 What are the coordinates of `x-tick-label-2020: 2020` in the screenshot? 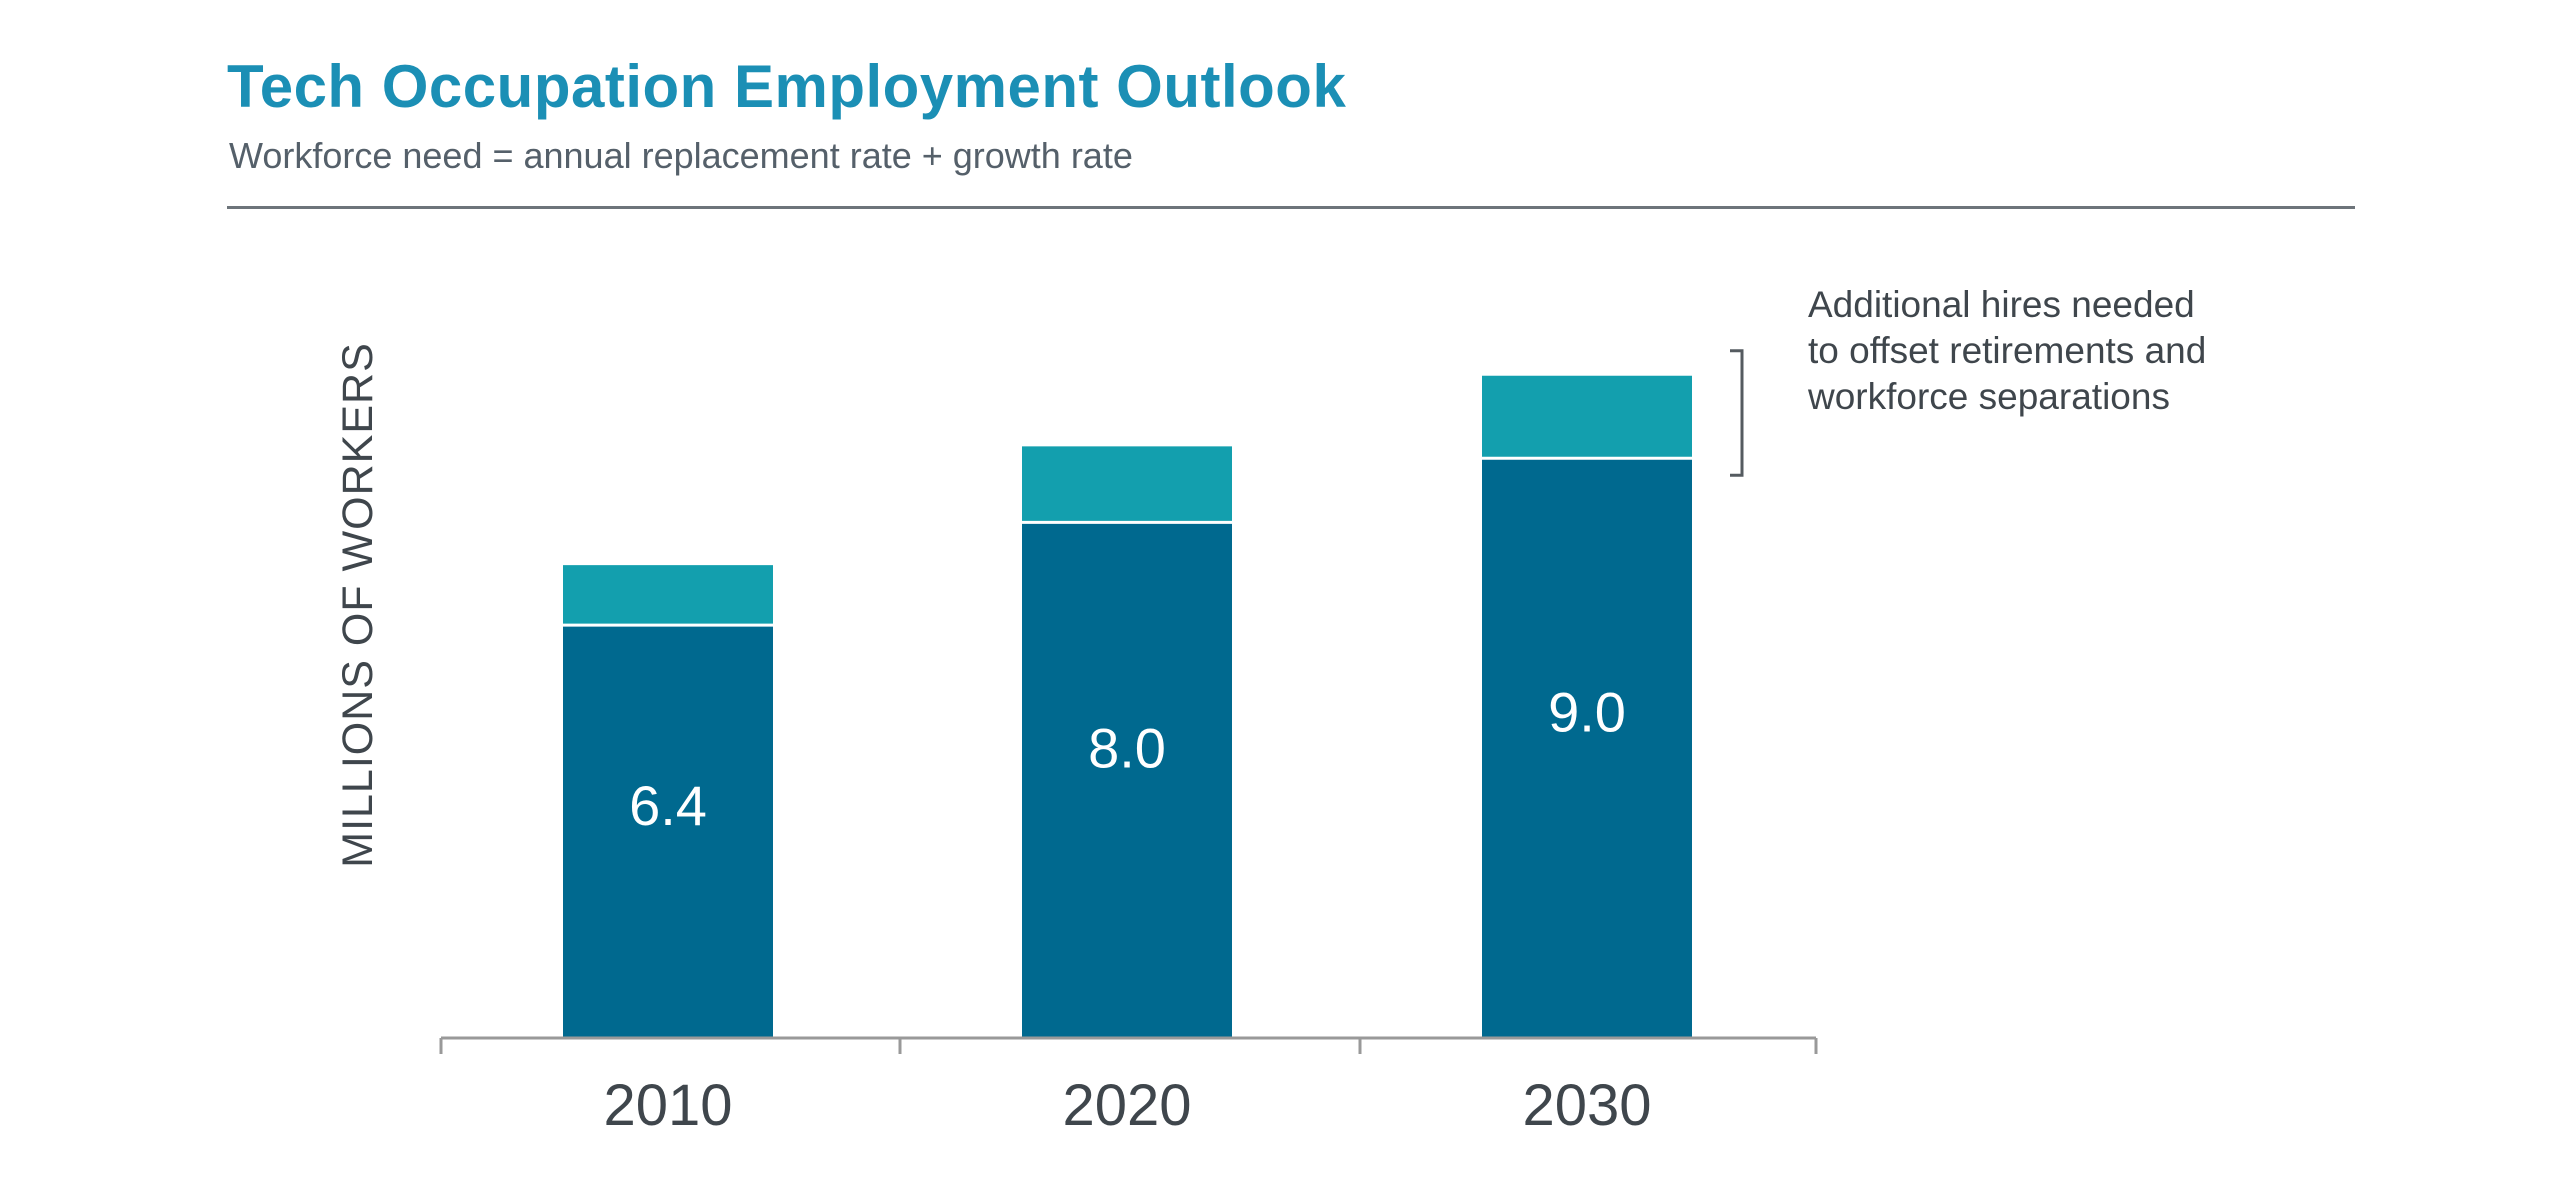 It's located at (1126, 1105).